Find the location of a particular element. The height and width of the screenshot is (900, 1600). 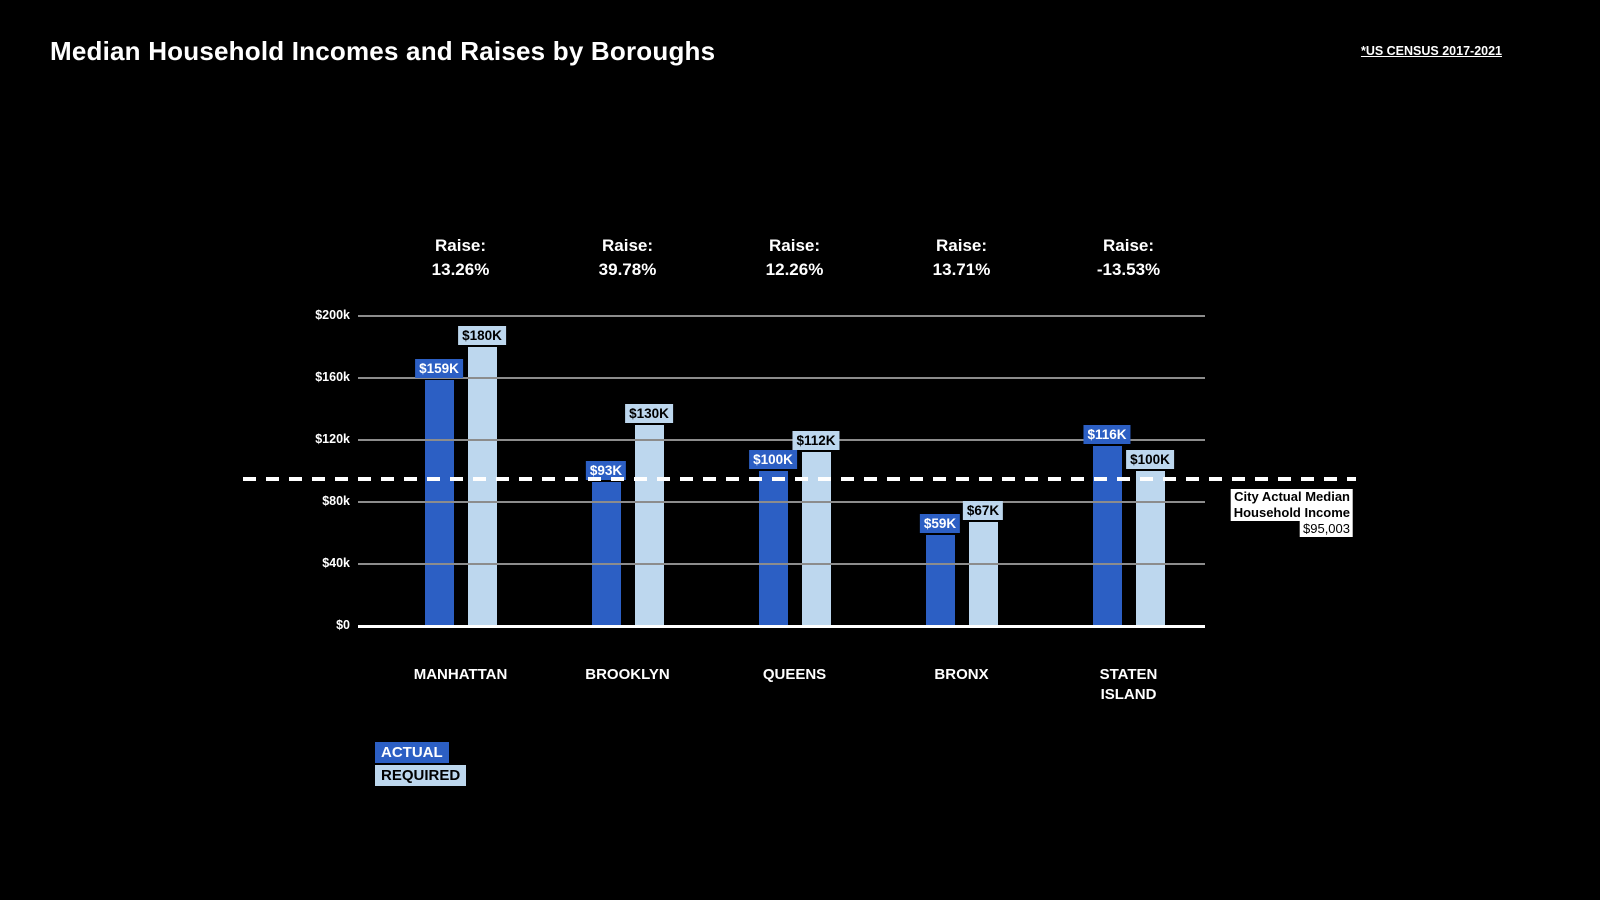

bar-required-queens is located at coordinates (816, 539).